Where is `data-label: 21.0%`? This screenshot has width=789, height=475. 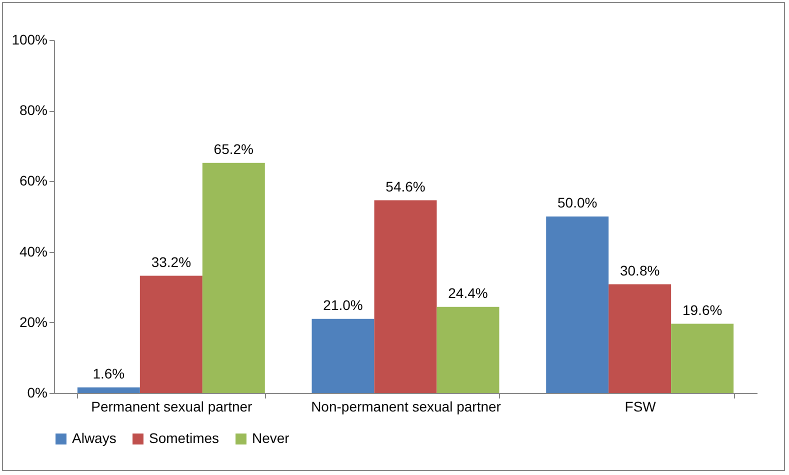 data-label: 21.0% is located at coordinates (343, 304).